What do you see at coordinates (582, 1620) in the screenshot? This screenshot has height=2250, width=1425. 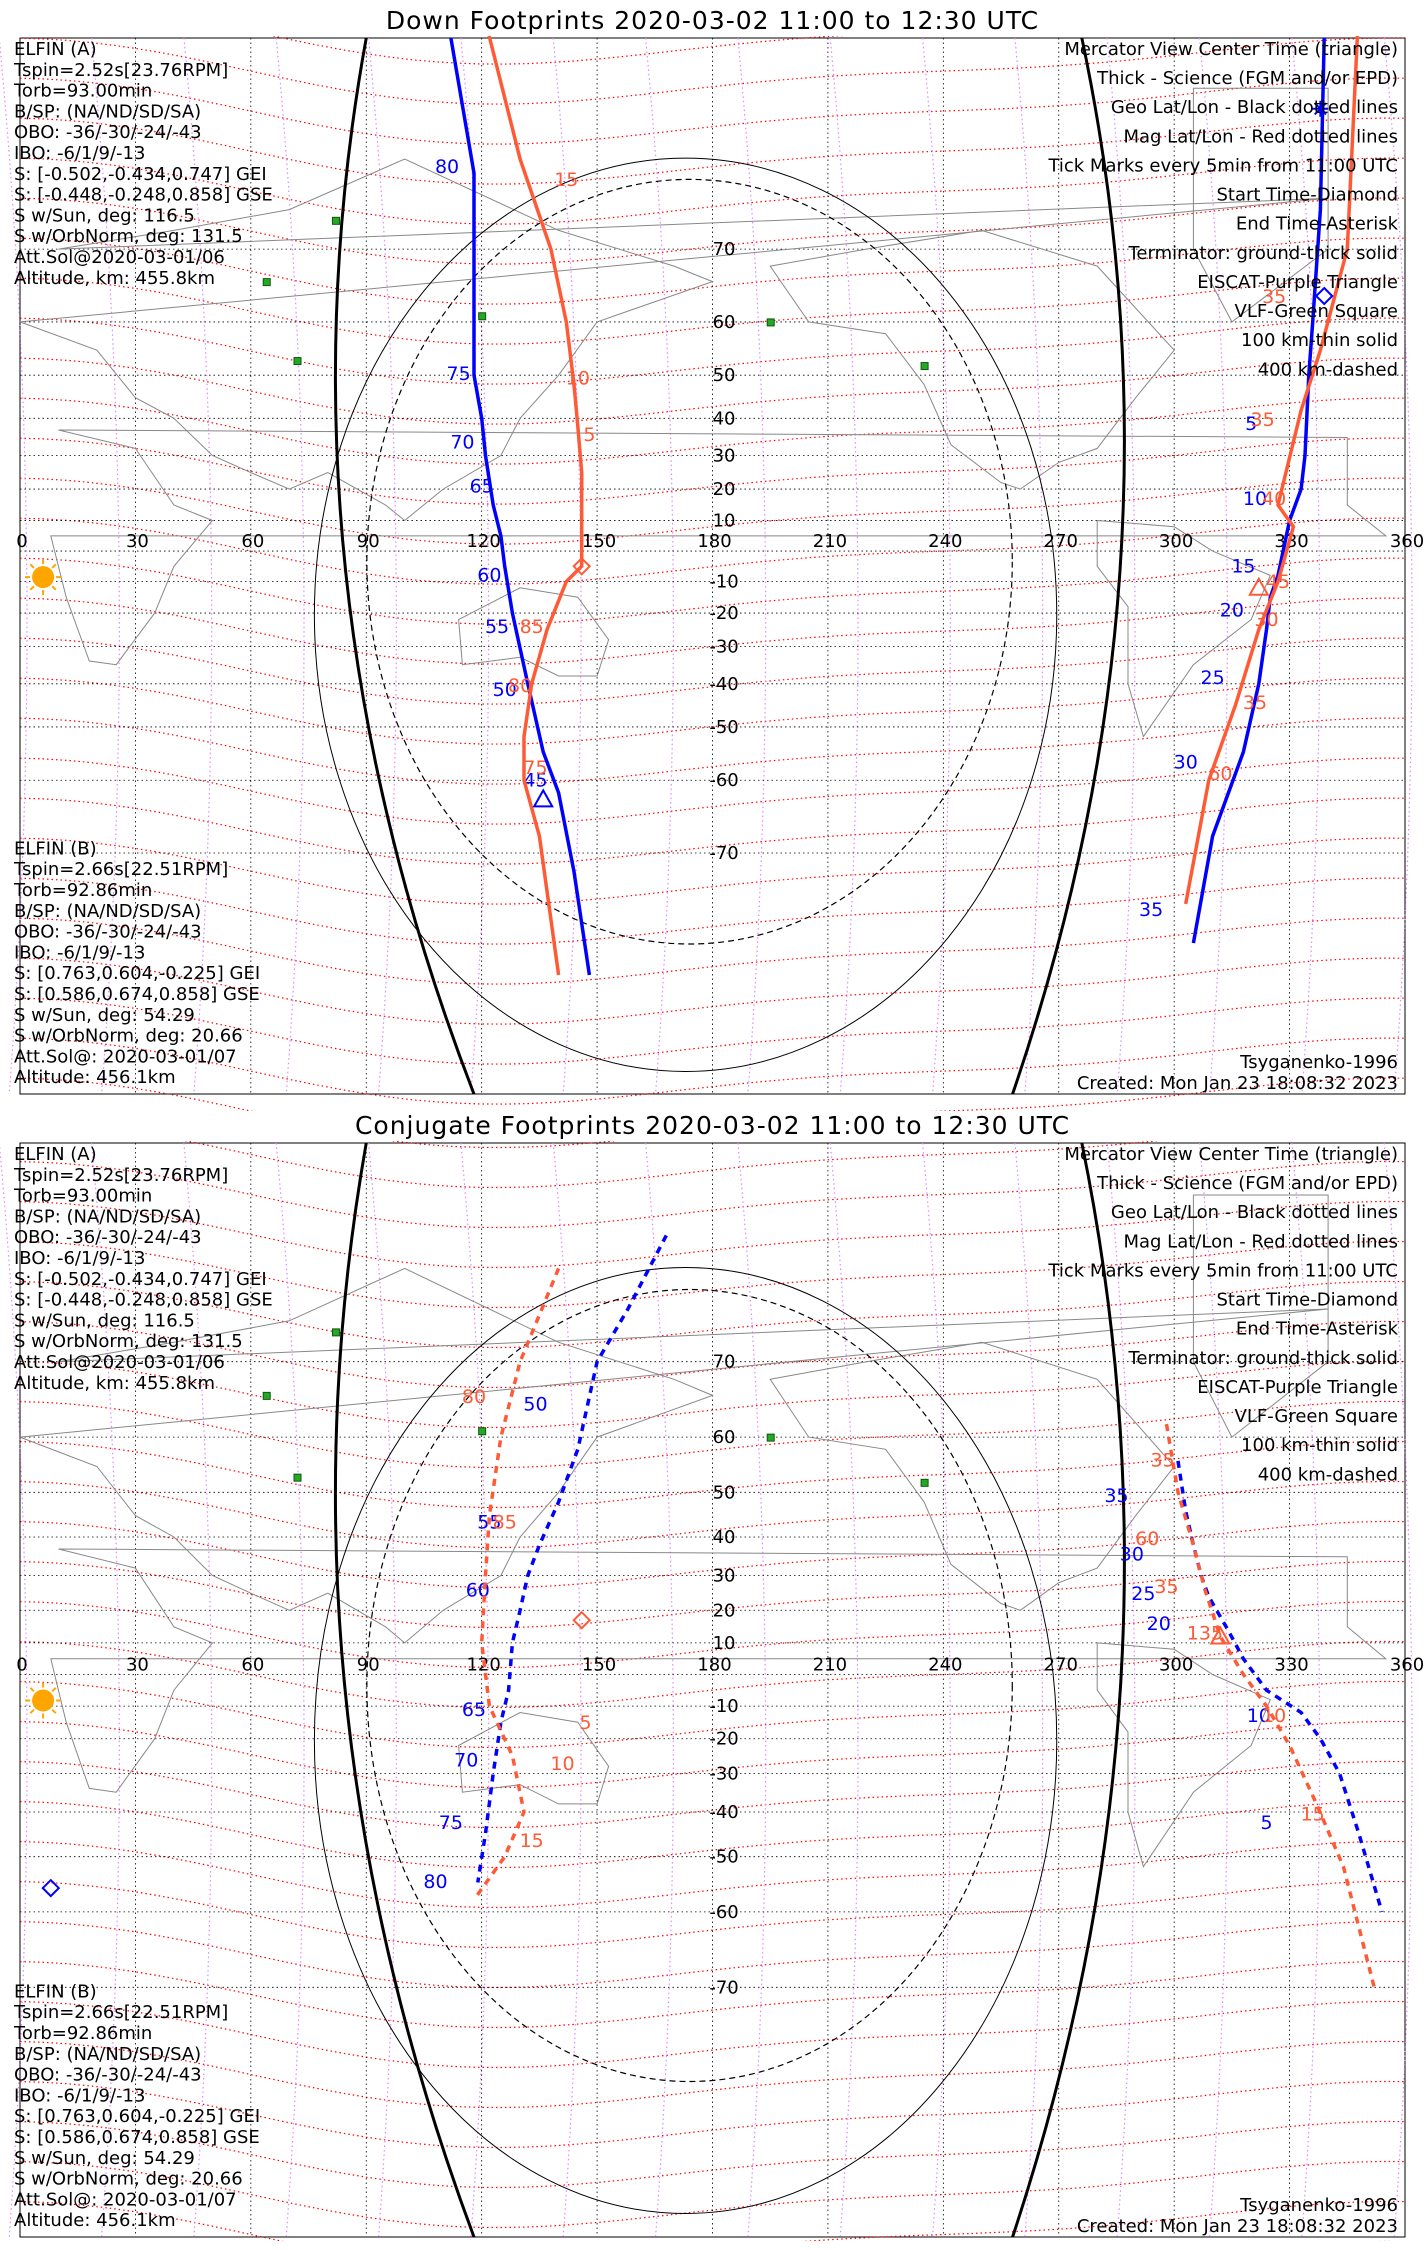 I see `start-diamond` at bounding box center [582, 1620].